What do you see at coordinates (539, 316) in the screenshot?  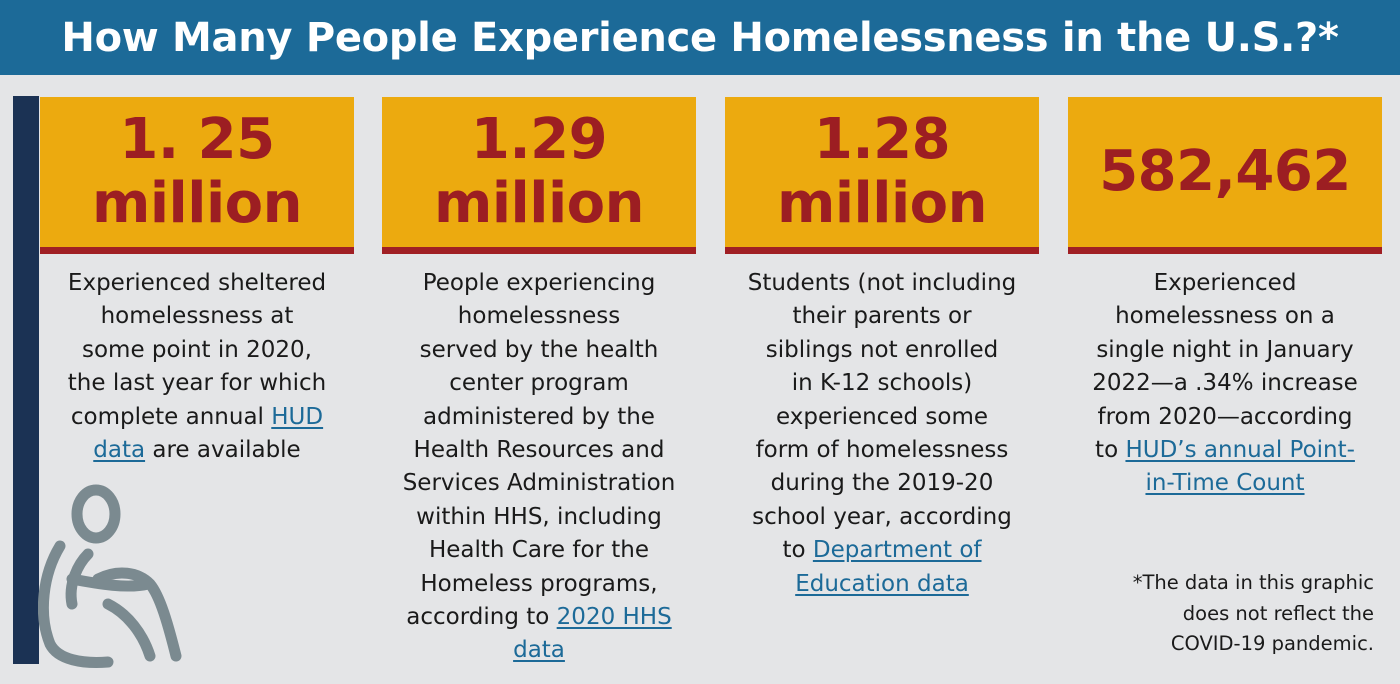 I see `desc-line: homelessness` at bounding box center [539, 316].